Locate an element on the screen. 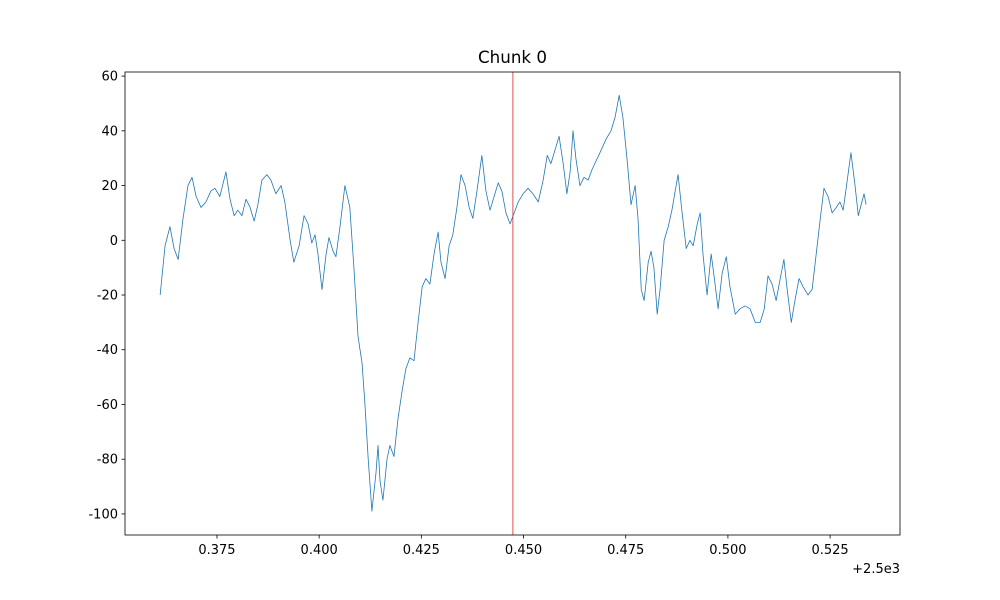  x-offset-label: +2.5e3 is located at coordinates (876, 569).